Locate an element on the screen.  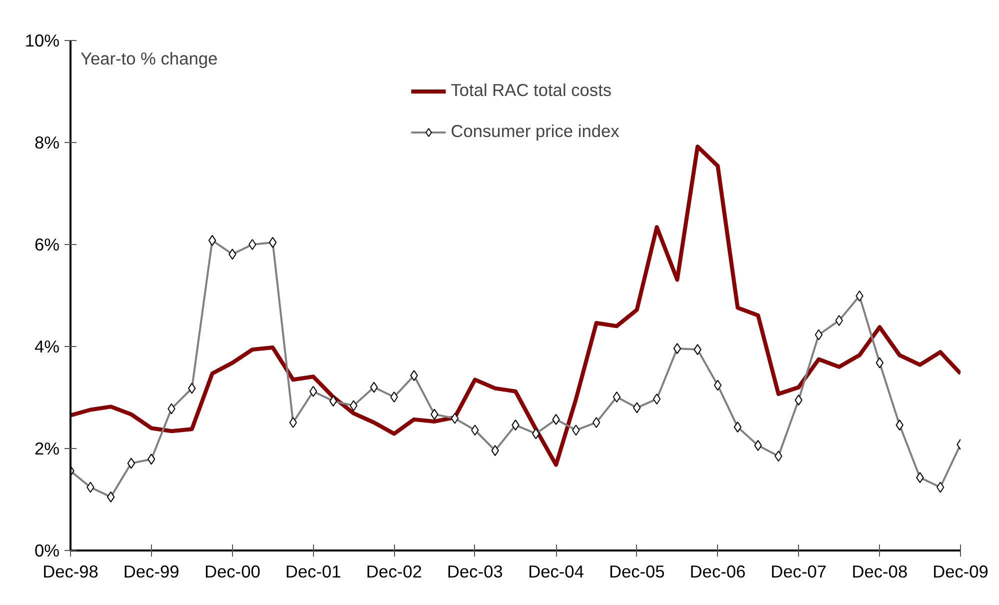
x-tick-label: Dec-08 is located at coordinates (880, 572).